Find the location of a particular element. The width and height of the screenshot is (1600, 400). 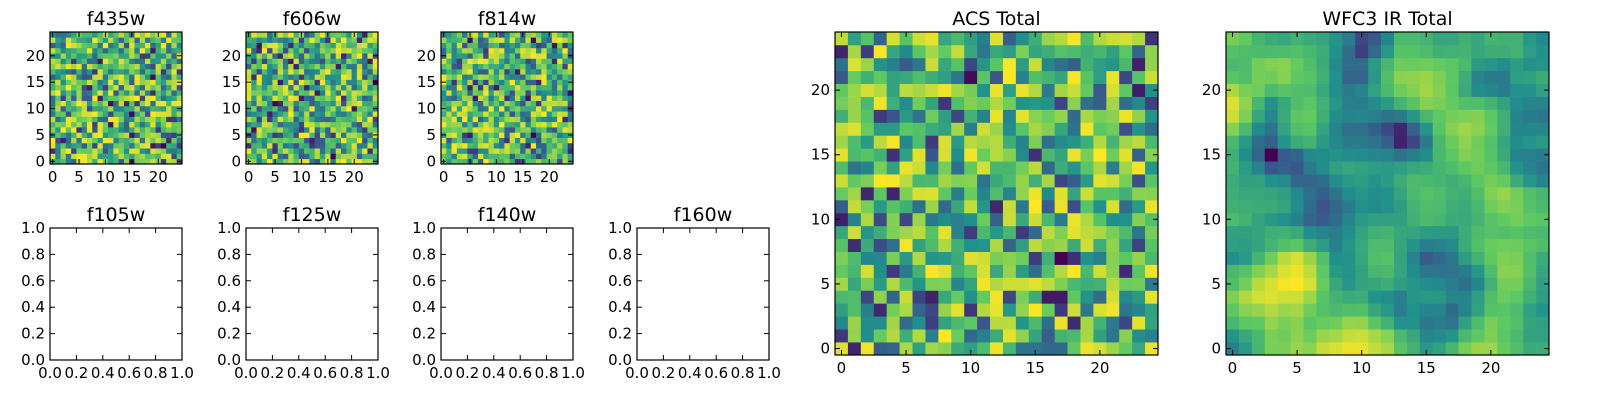

panel-title-wfc3-ir-total: WFC3 IR Total is located at coordinates (1387, 19).